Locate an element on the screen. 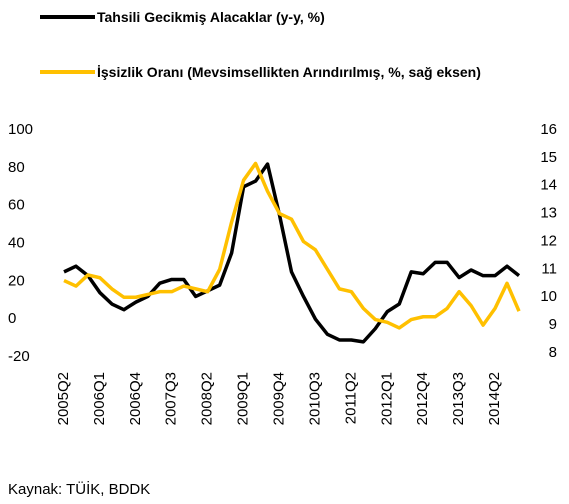 The image size is (569, 504). y2-tick-label: 15 is located at coordinates (548, 157).